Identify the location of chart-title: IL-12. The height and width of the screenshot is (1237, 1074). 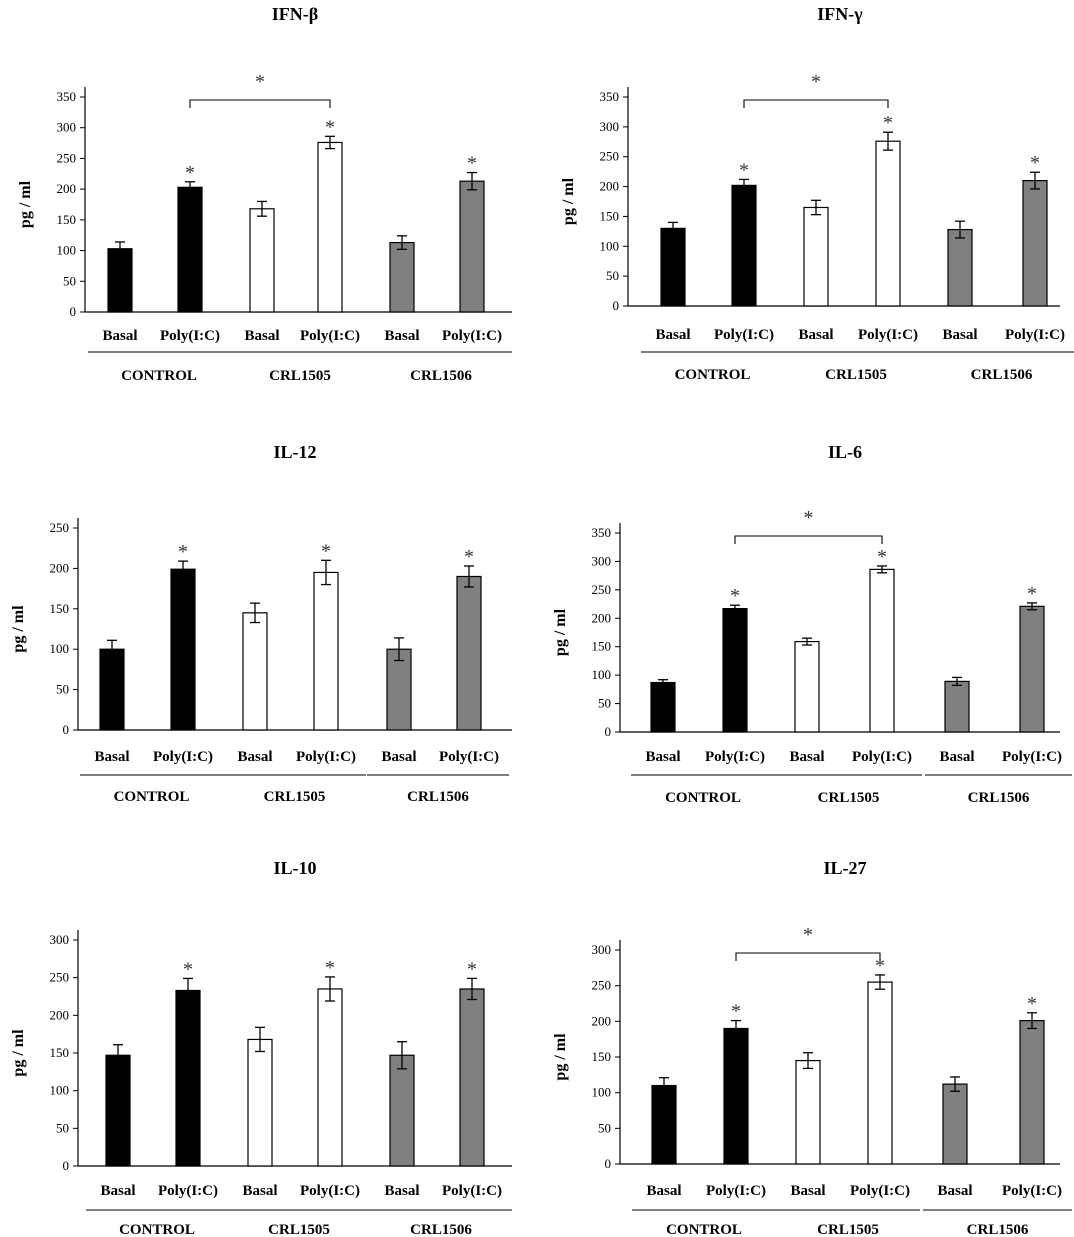
(294, 452).